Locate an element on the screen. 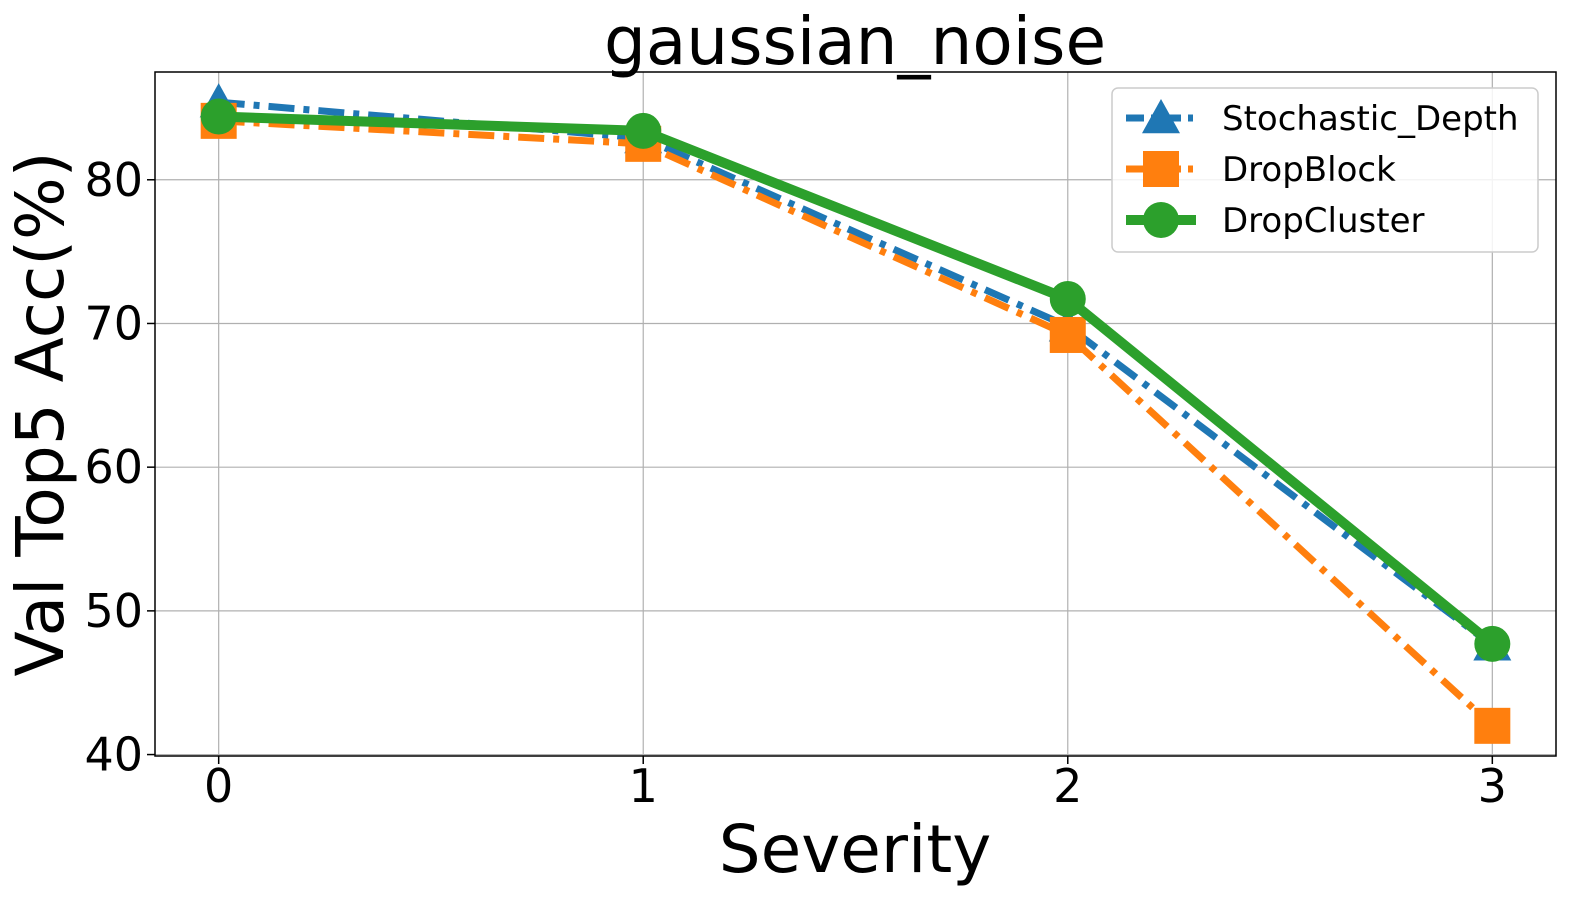 This screenshot has height=898, width=1573. legend-item: DropCluster is located at coordinates (1275, 221).